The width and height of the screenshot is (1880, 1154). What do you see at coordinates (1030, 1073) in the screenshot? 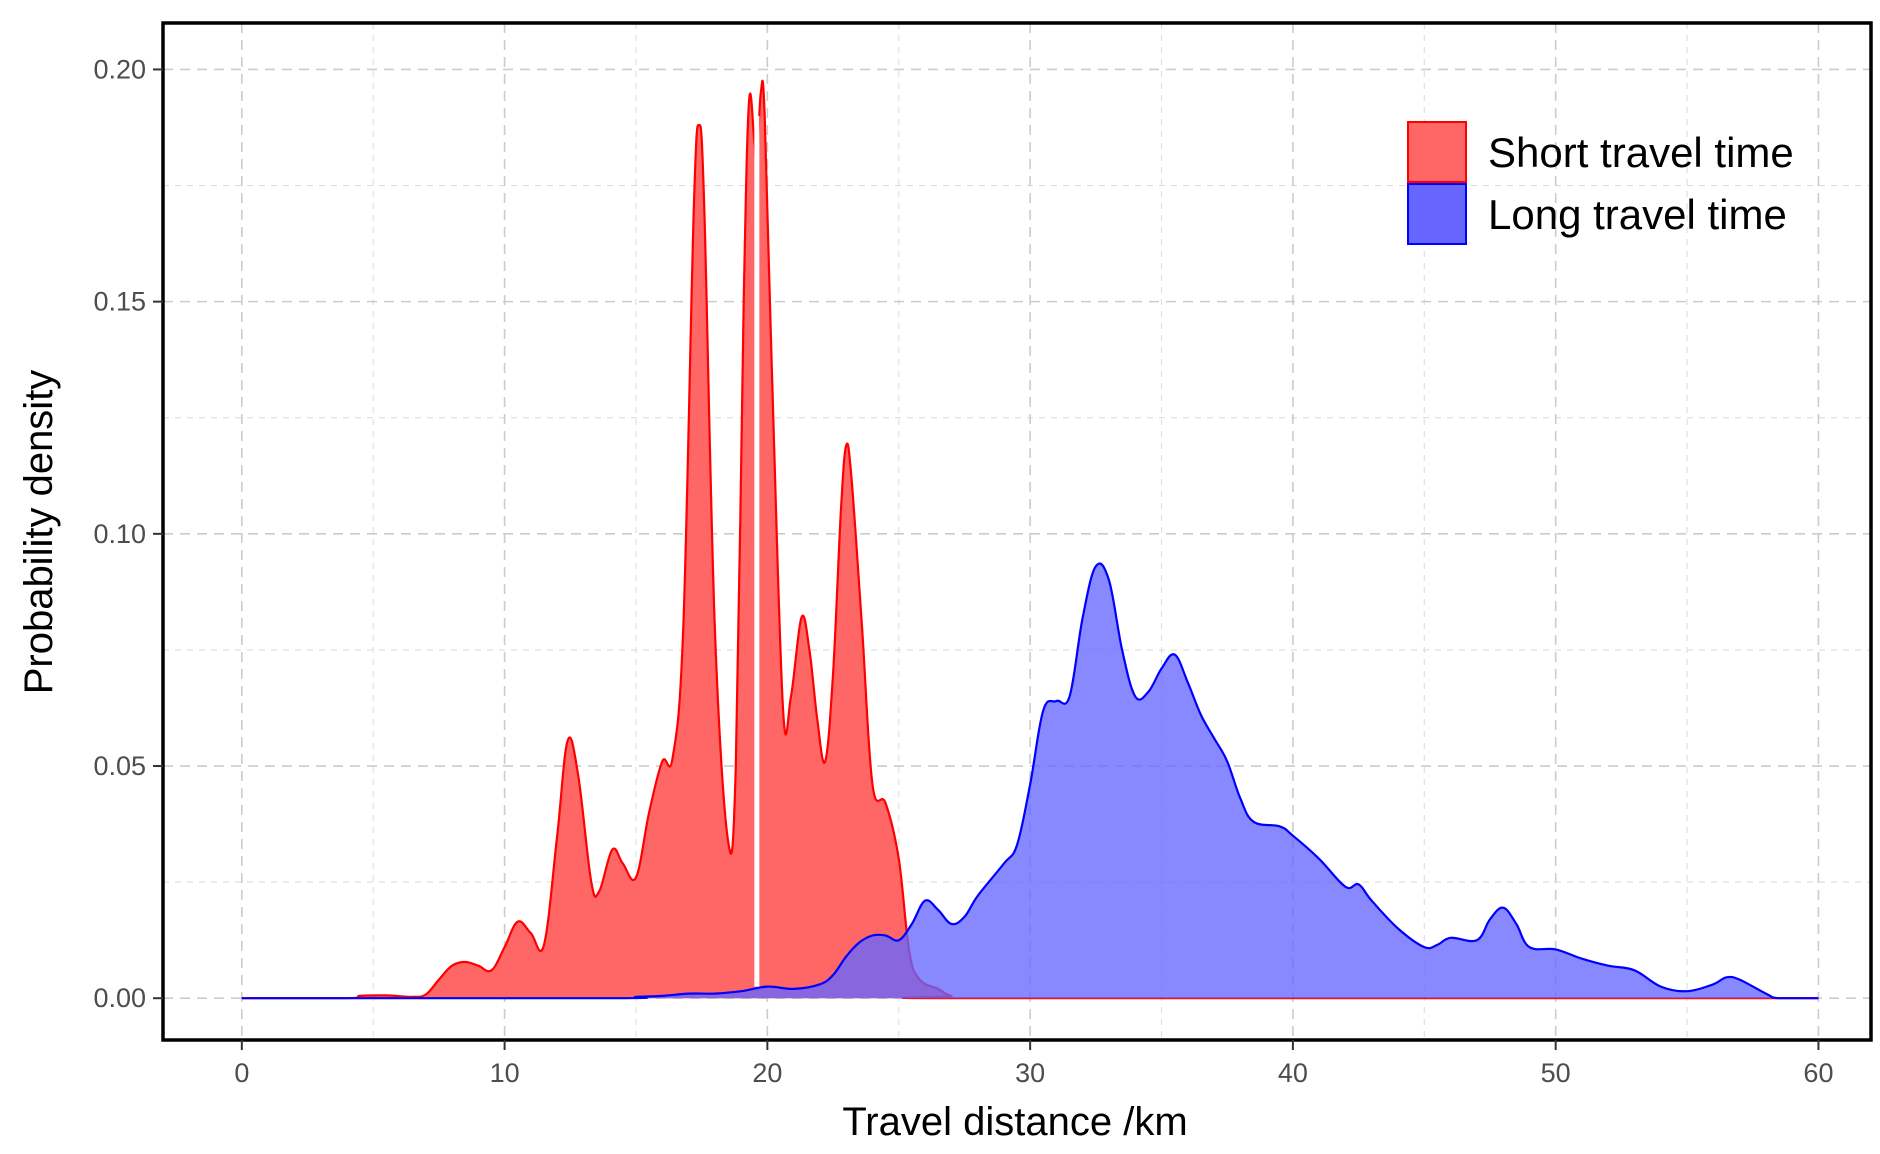
I see `x-tick-label: 30` at bounding box center [1030, 1073].